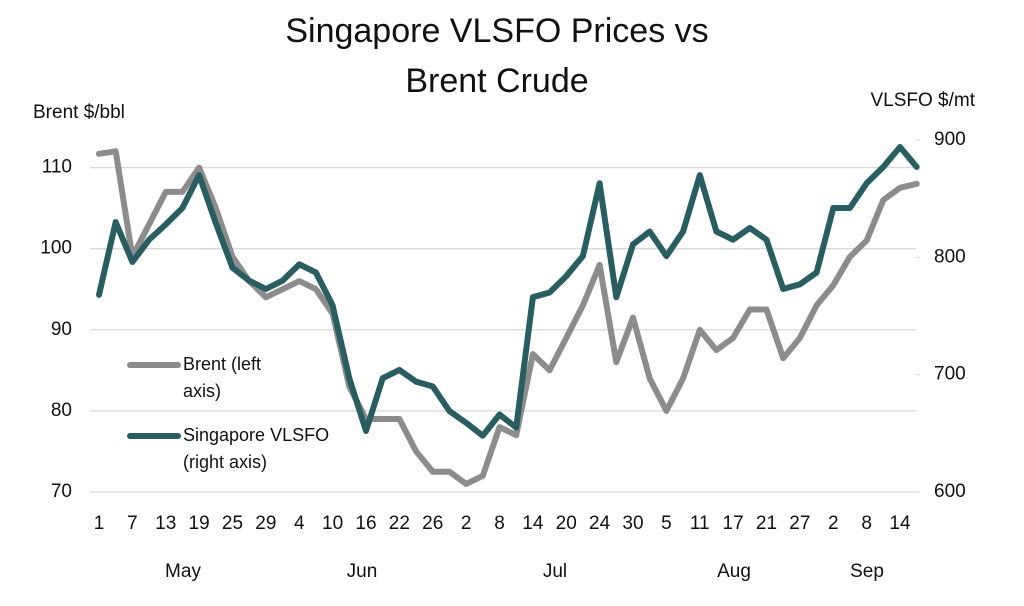 Image resolution: width=1024 pixels, height=606 pixels. What do you see at coordinates (256, 448) in the screenshot?
I see `legend-label: Singapore VLSFO (right axis)` at bounding box center [256, 448].